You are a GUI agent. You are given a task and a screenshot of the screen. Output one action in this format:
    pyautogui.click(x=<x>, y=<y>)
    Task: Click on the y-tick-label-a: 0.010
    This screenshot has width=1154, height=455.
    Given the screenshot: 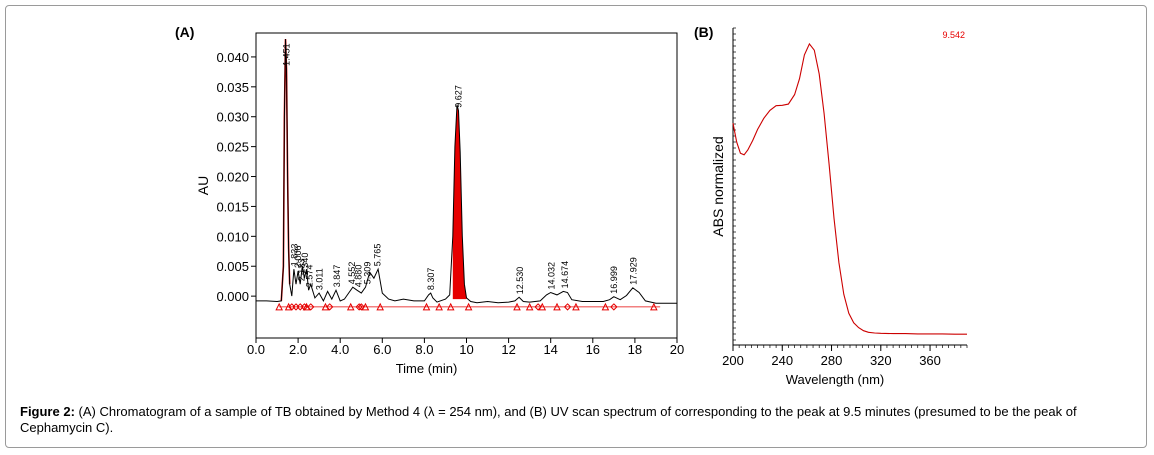 What is the action you would take?
    pyautogui.click(x=232, y=236)
    